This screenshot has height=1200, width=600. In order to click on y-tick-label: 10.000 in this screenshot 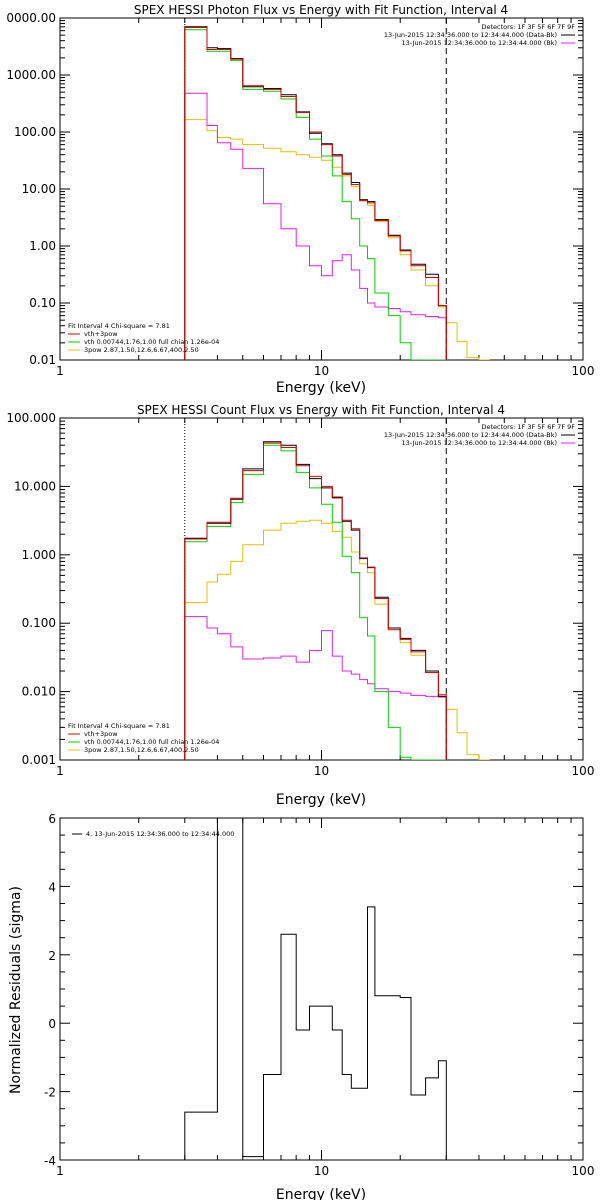, I will do `click(35, 486)`.